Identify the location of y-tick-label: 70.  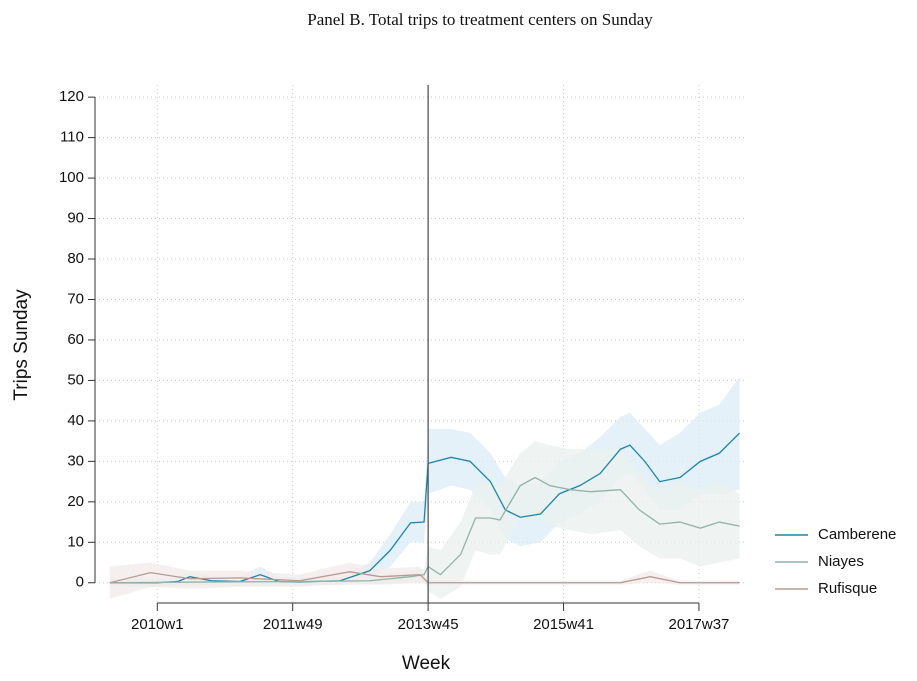
(75, 298).